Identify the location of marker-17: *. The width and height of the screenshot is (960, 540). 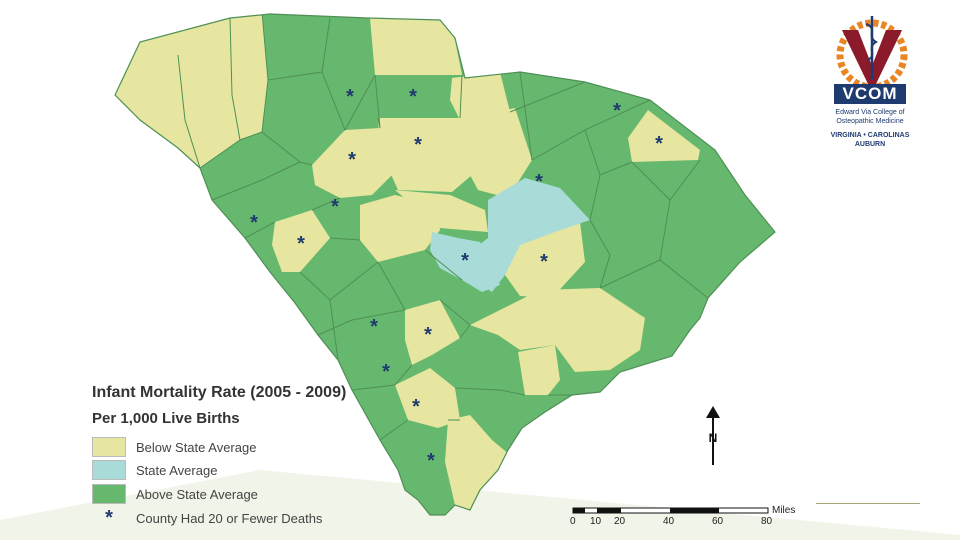
(431, 461).